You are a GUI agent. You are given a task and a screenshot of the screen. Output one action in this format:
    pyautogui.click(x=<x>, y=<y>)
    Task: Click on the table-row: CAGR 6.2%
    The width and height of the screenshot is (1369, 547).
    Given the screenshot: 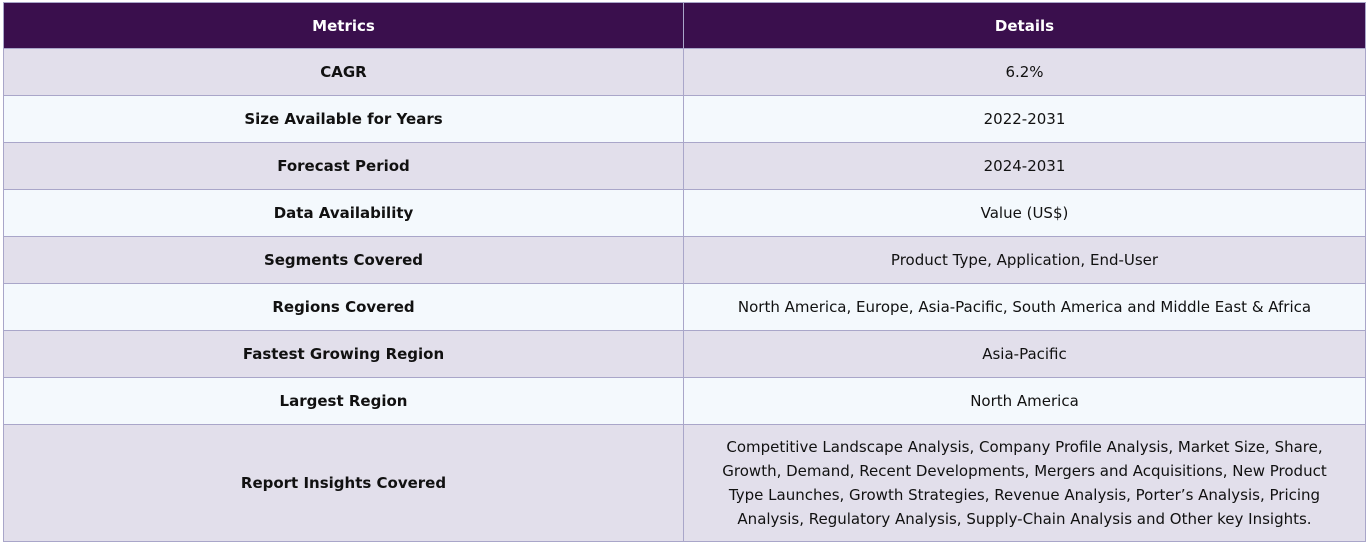 What is the action you would take?
    pyautogui.click(x=684, y=72)
    